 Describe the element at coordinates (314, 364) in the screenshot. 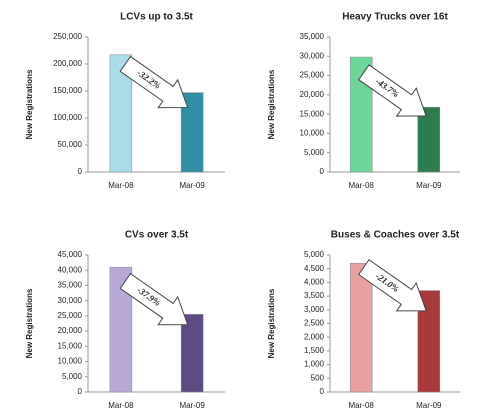

I see `y-tick-label: 1,000` at that location.